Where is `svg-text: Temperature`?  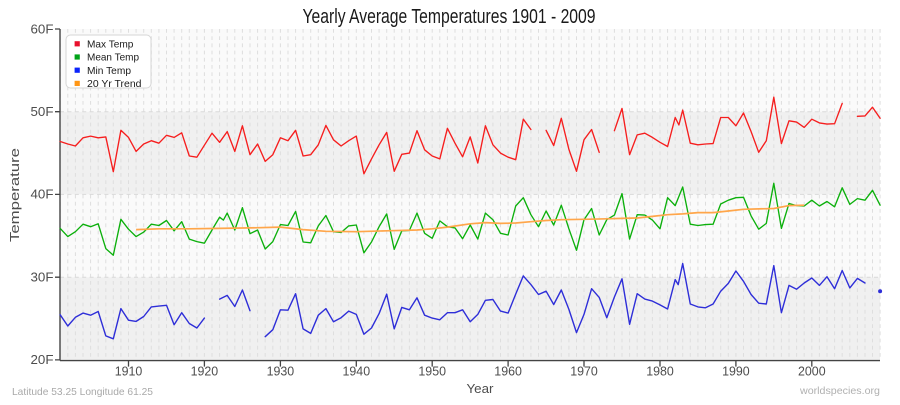
svg-text: Temperature is located at coordinates (14, 195).